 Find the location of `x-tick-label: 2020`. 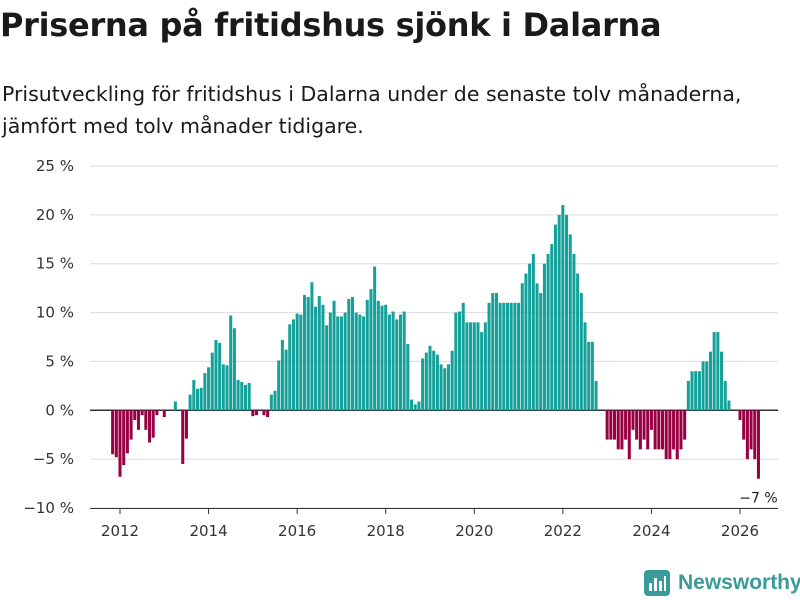

x-tick-label: 2020 is located at coordinates (474, 531).